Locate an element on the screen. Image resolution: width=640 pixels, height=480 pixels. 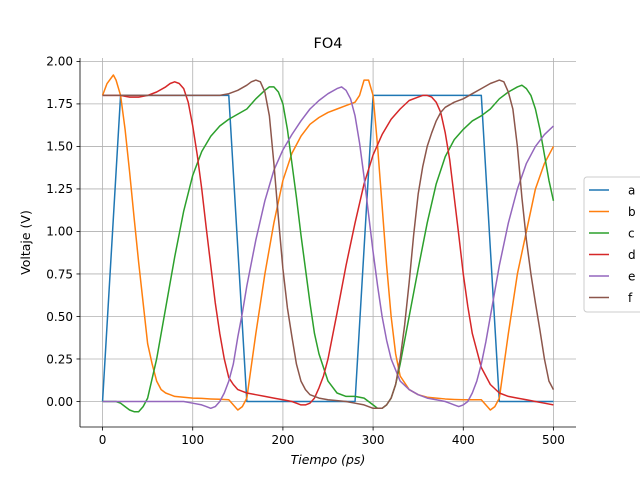
legend-label-a: a is located at coordinates (631, 191).